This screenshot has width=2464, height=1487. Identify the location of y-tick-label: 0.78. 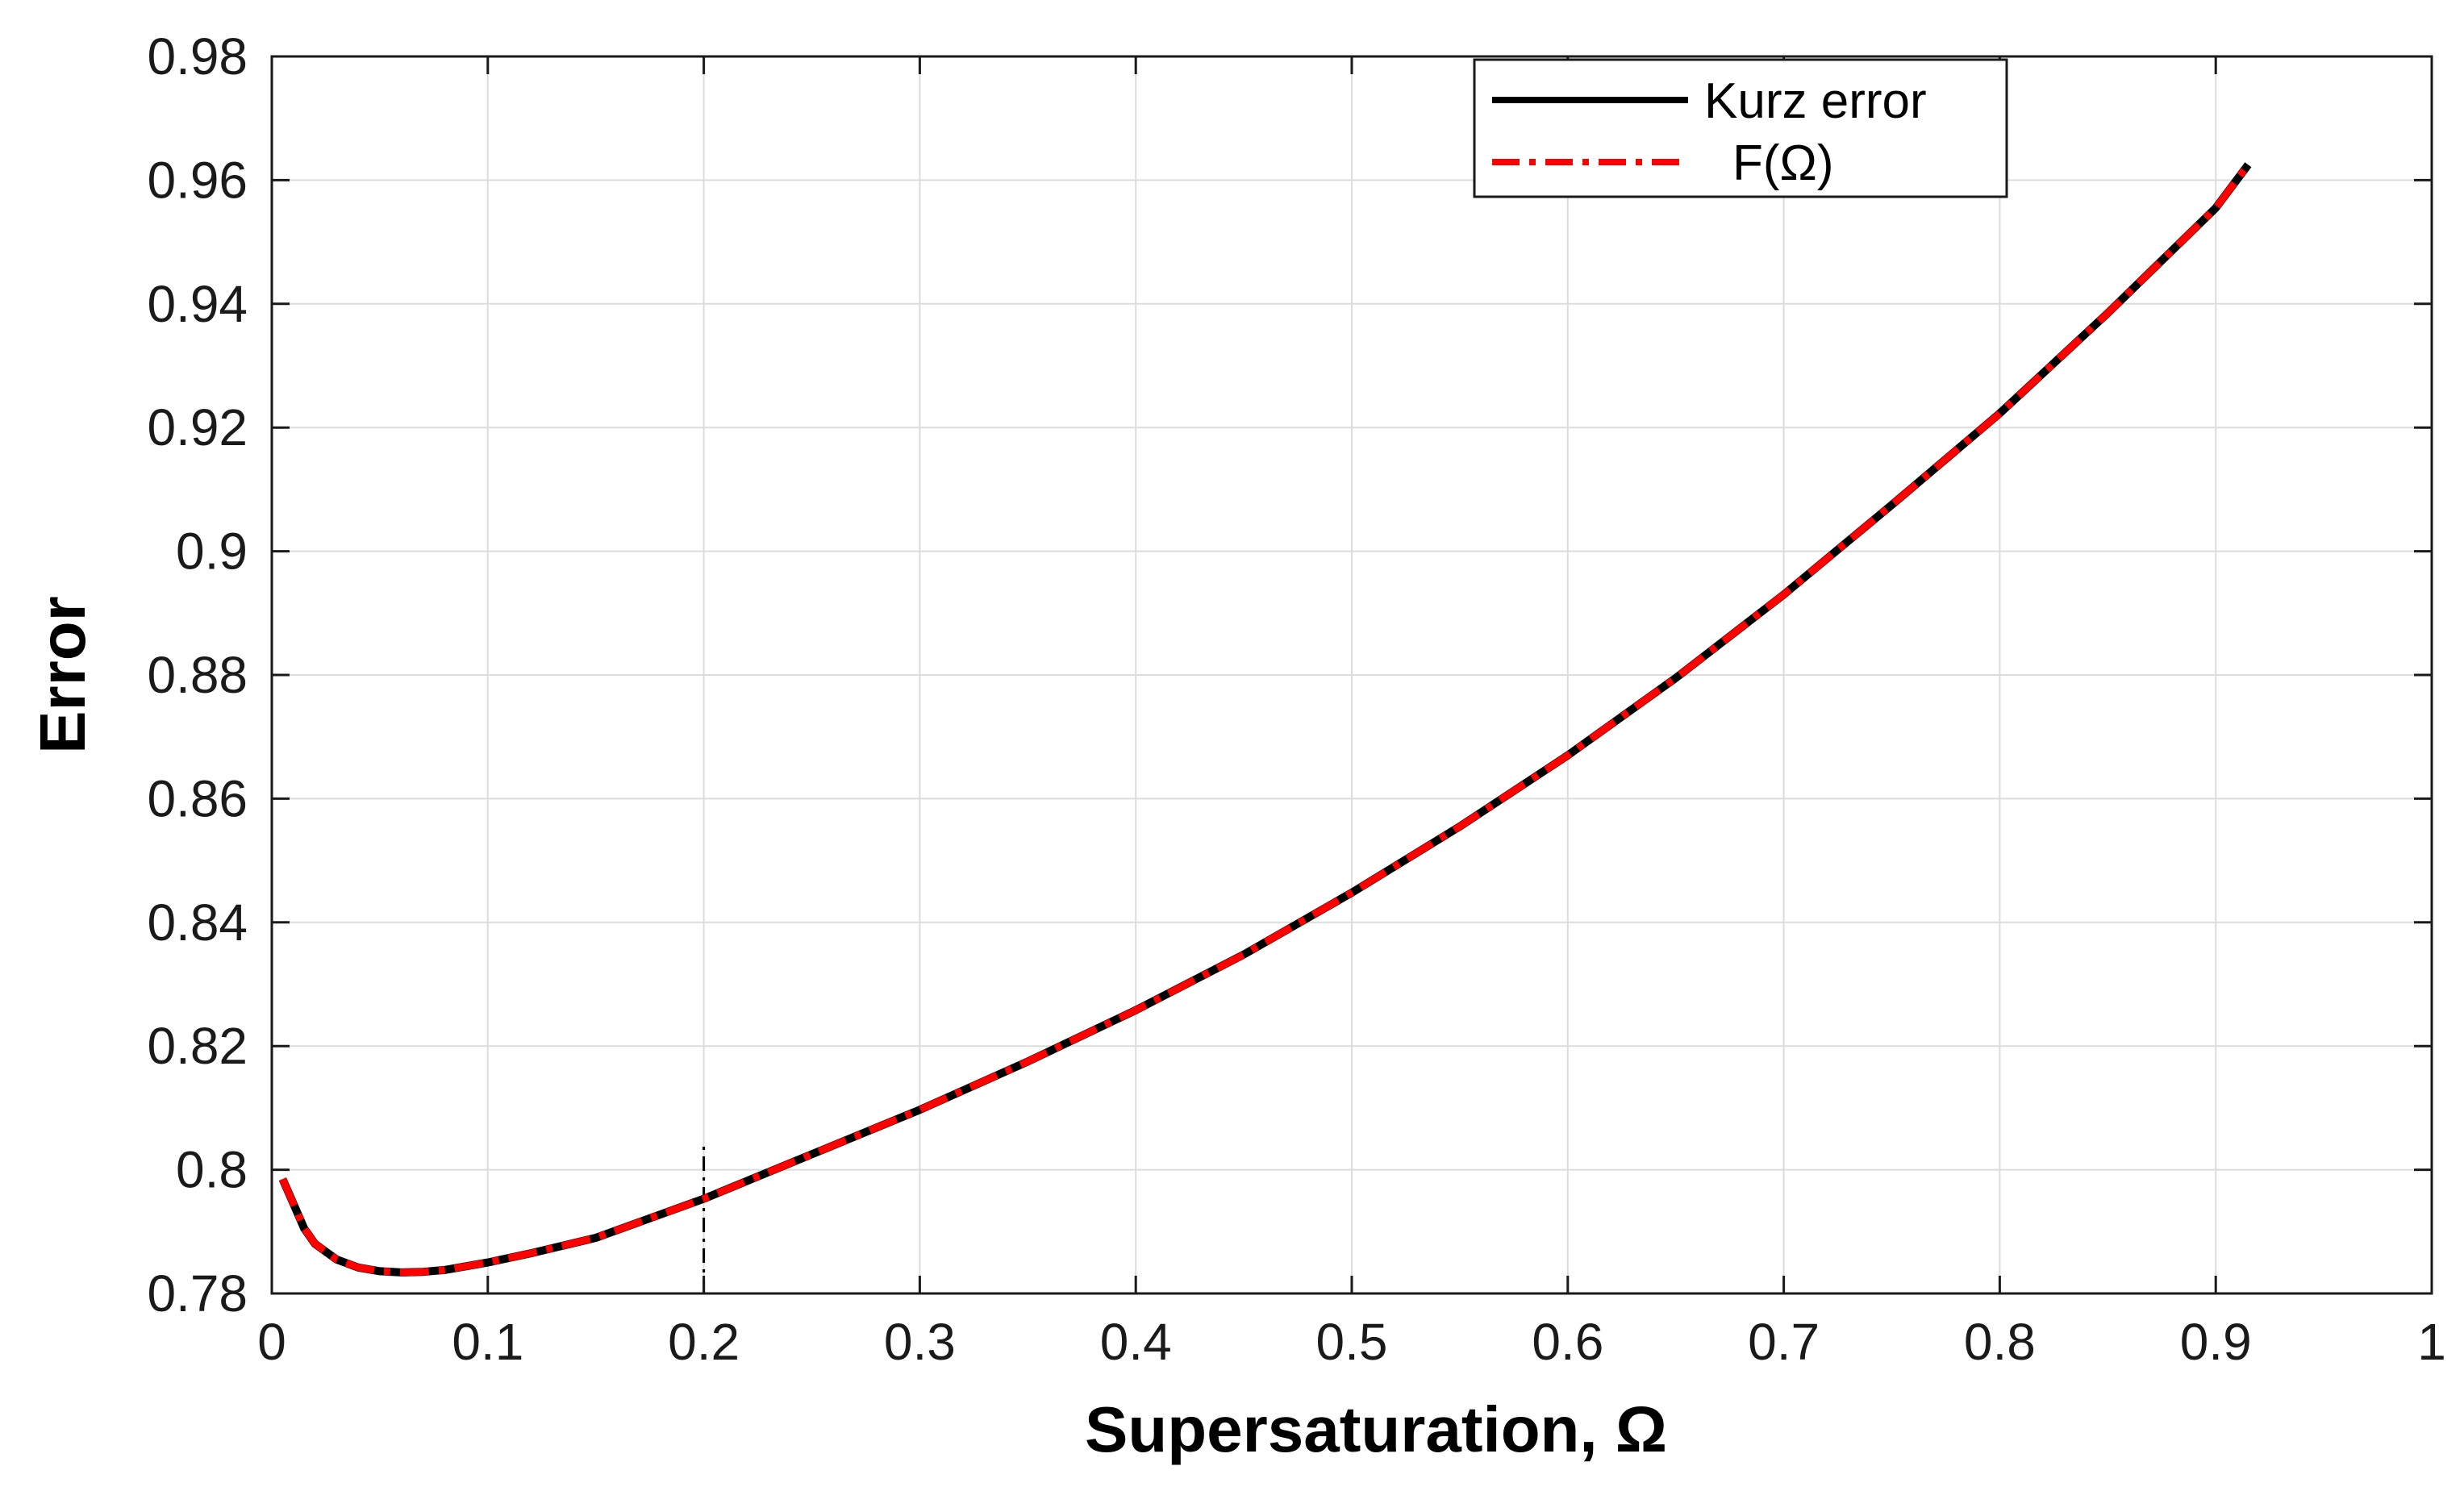
(197, 1293).